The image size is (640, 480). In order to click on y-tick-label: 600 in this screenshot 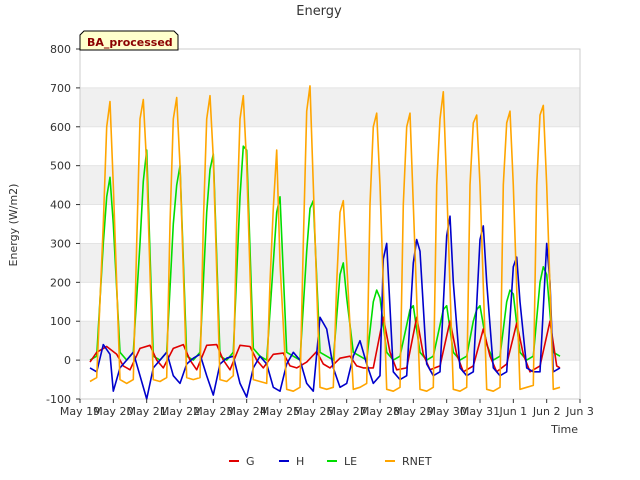, I will do `click(60, 127)`.